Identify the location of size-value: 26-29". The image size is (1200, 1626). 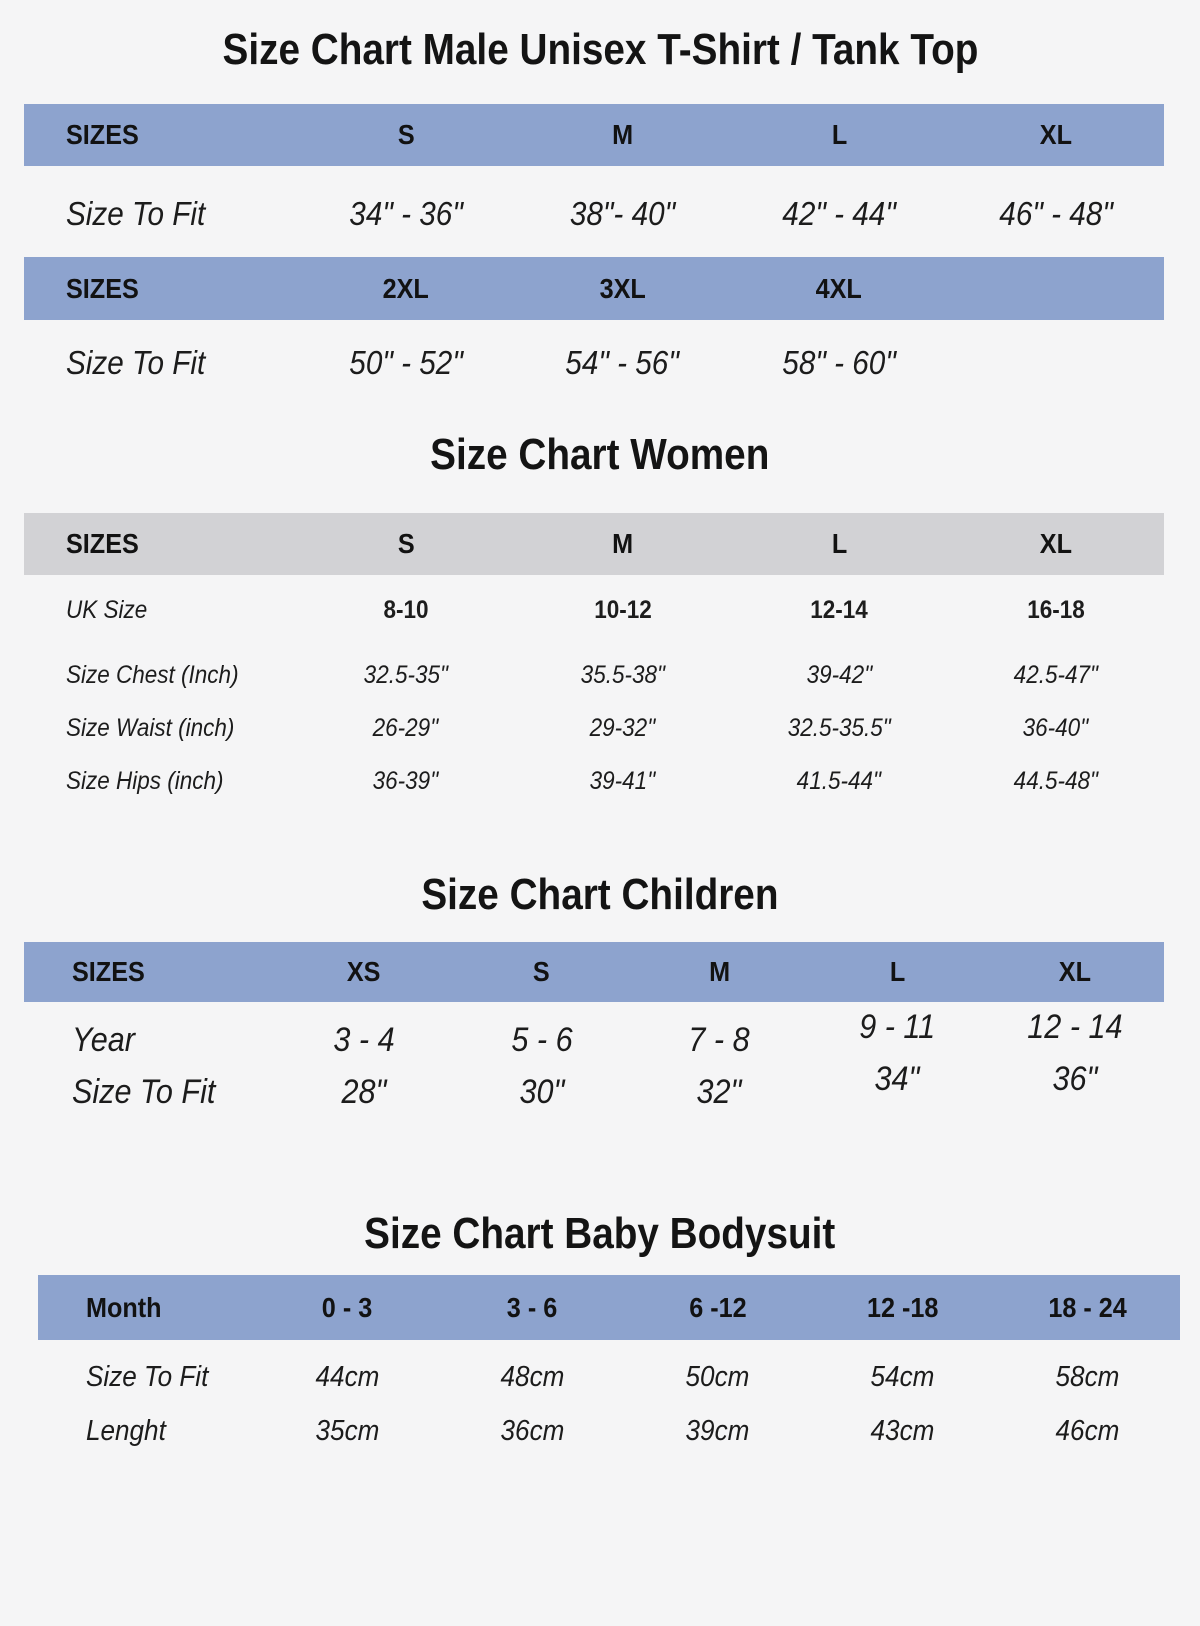
(406, 727).